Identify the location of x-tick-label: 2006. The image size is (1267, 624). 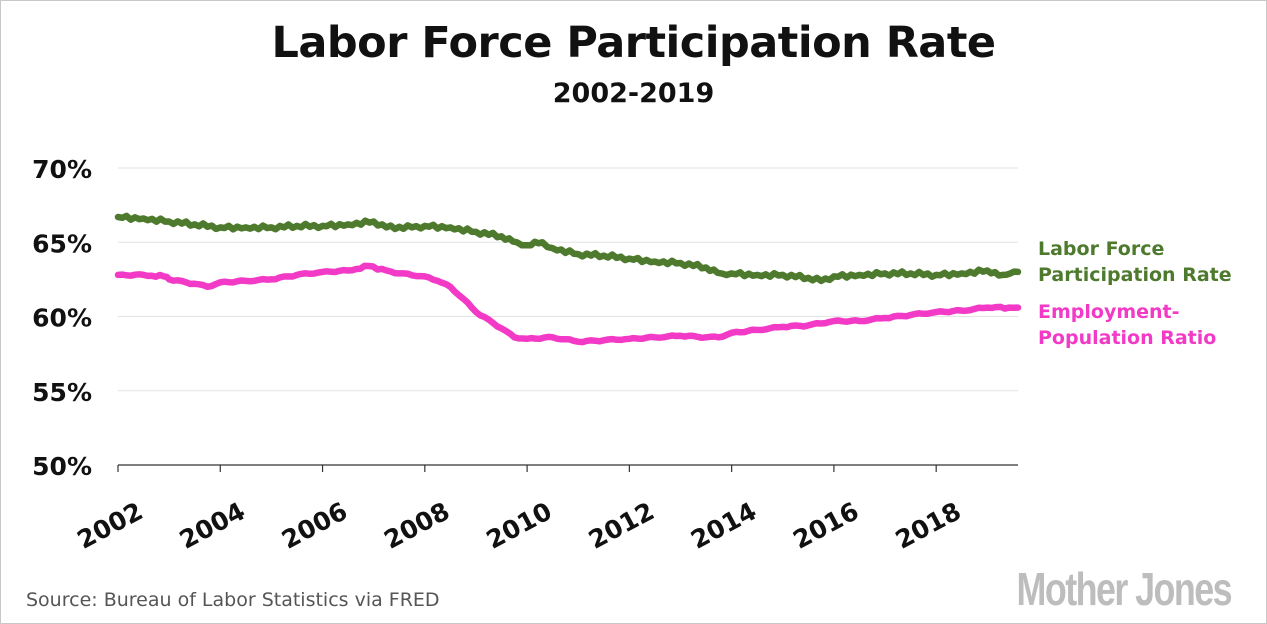
(314, 525).